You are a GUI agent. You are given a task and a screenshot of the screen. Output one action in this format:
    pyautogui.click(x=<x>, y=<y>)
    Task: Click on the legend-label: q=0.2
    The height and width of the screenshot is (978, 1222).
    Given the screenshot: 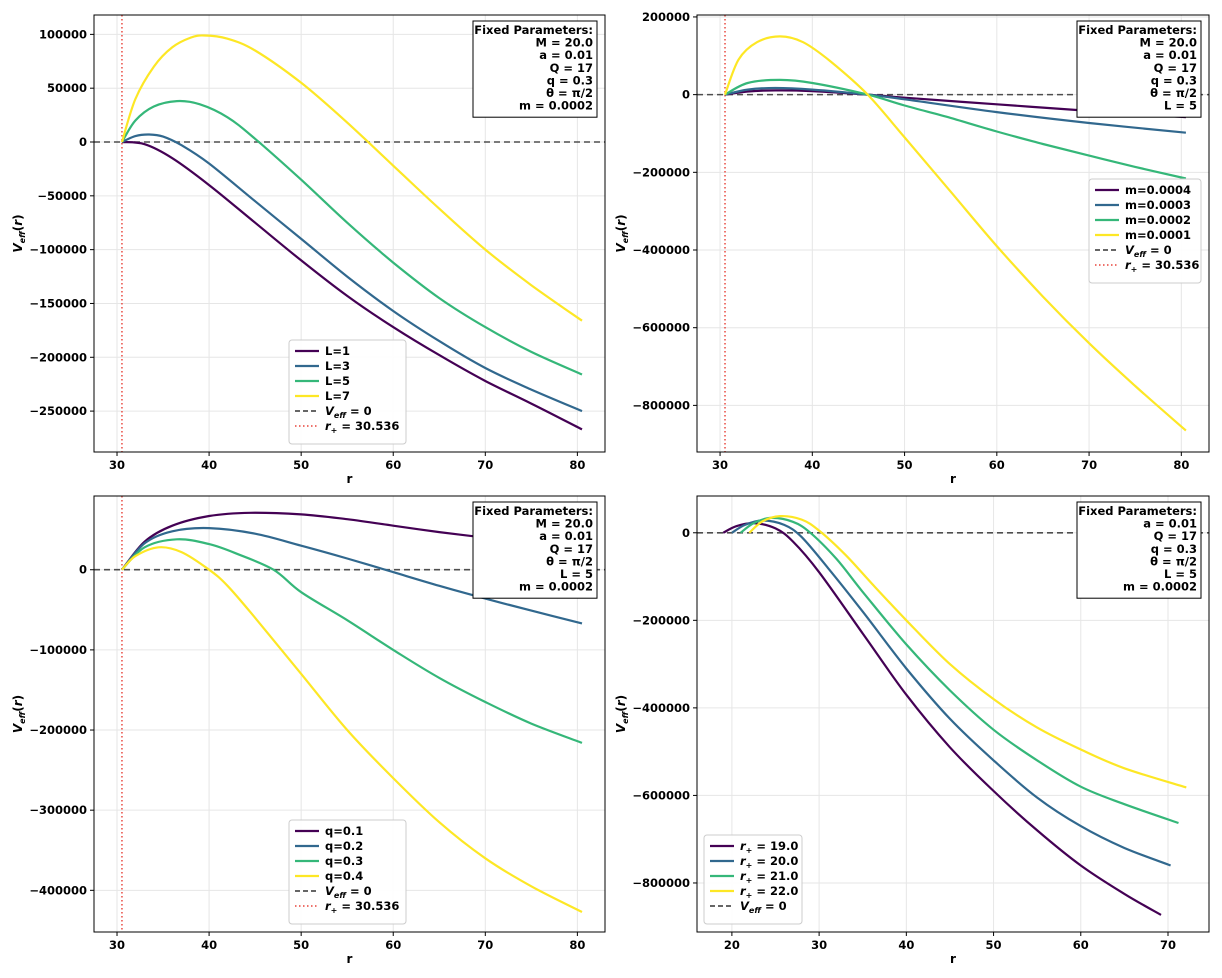 What is the action you would take?
    pyautogui.click(x=344, y=846)
    